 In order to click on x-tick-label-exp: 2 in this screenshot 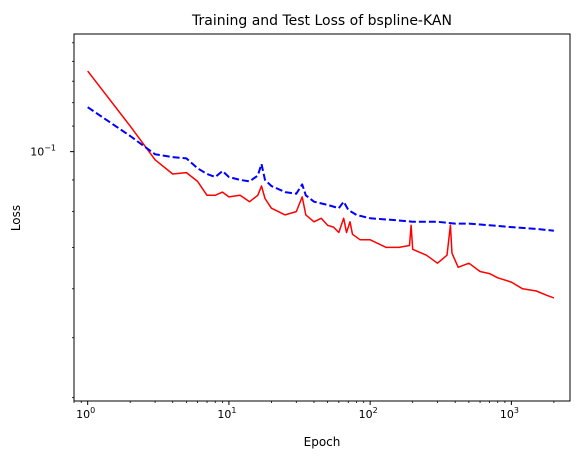, I will do `click(375, 410)`.